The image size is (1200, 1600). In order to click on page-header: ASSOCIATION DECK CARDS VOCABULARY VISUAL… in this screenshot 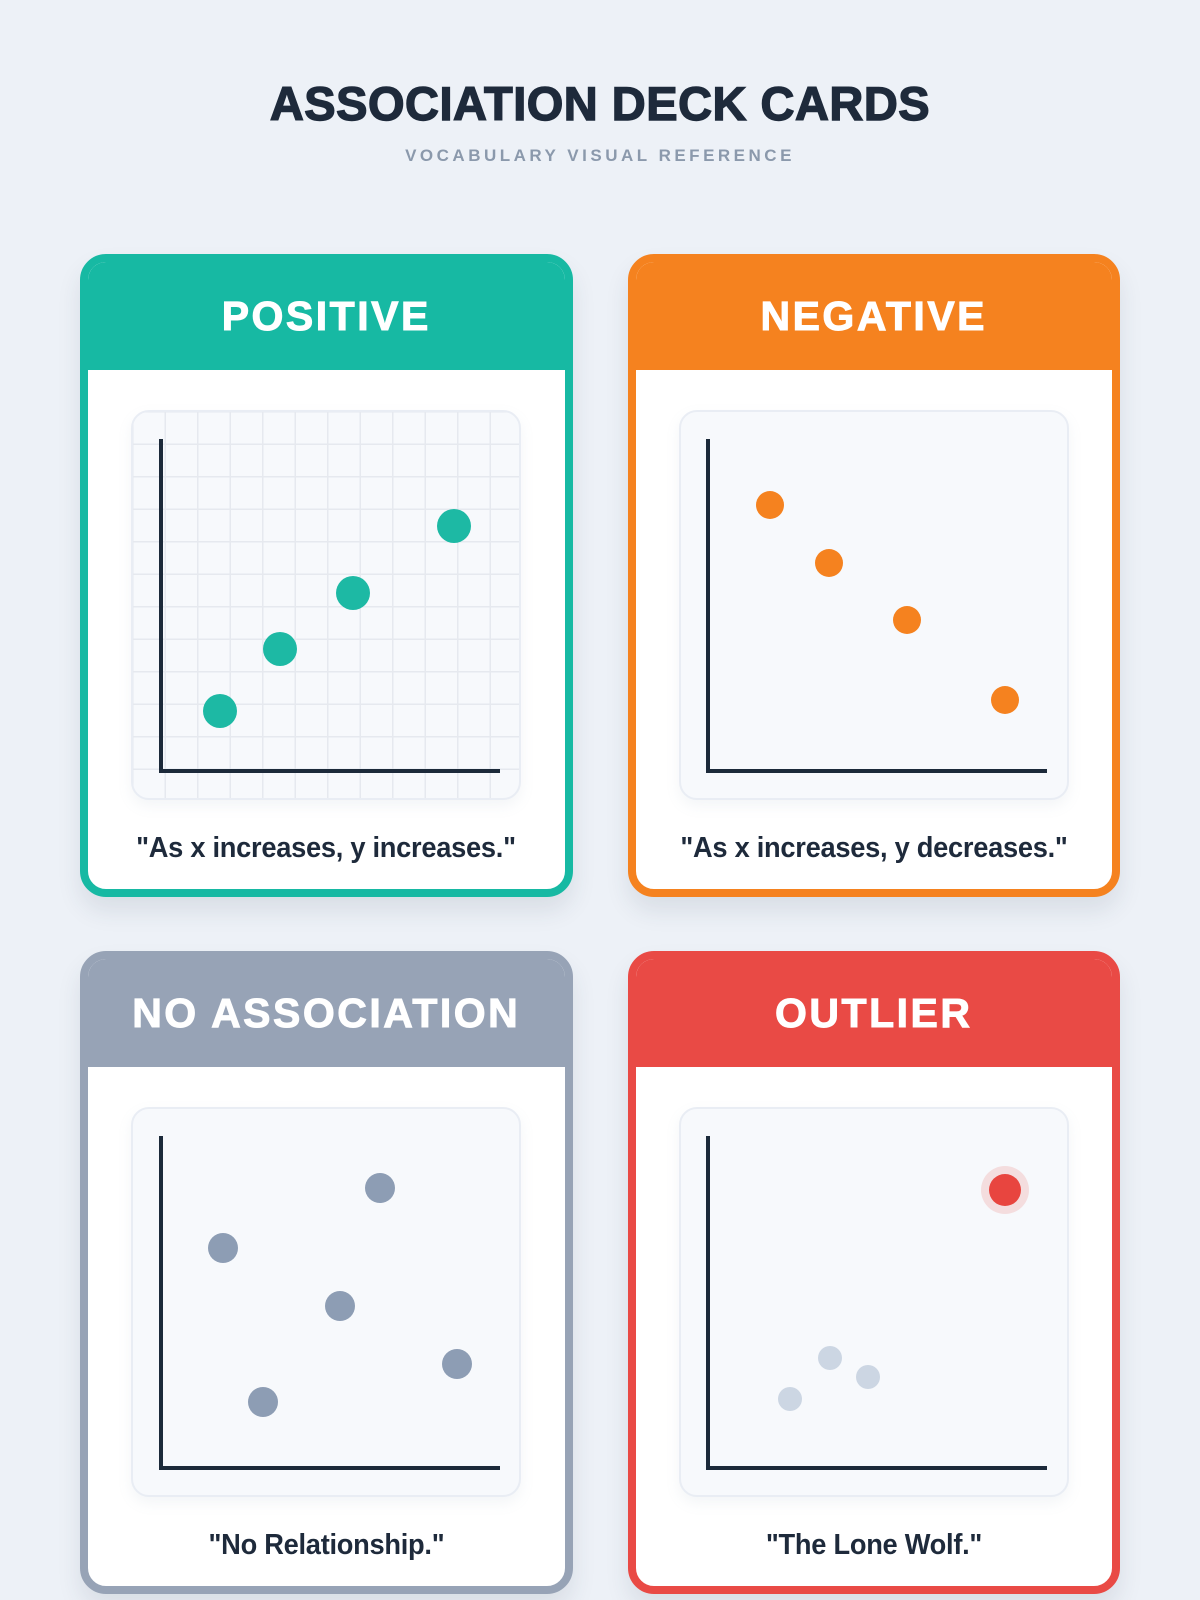, I will do `click(600, 83)`.